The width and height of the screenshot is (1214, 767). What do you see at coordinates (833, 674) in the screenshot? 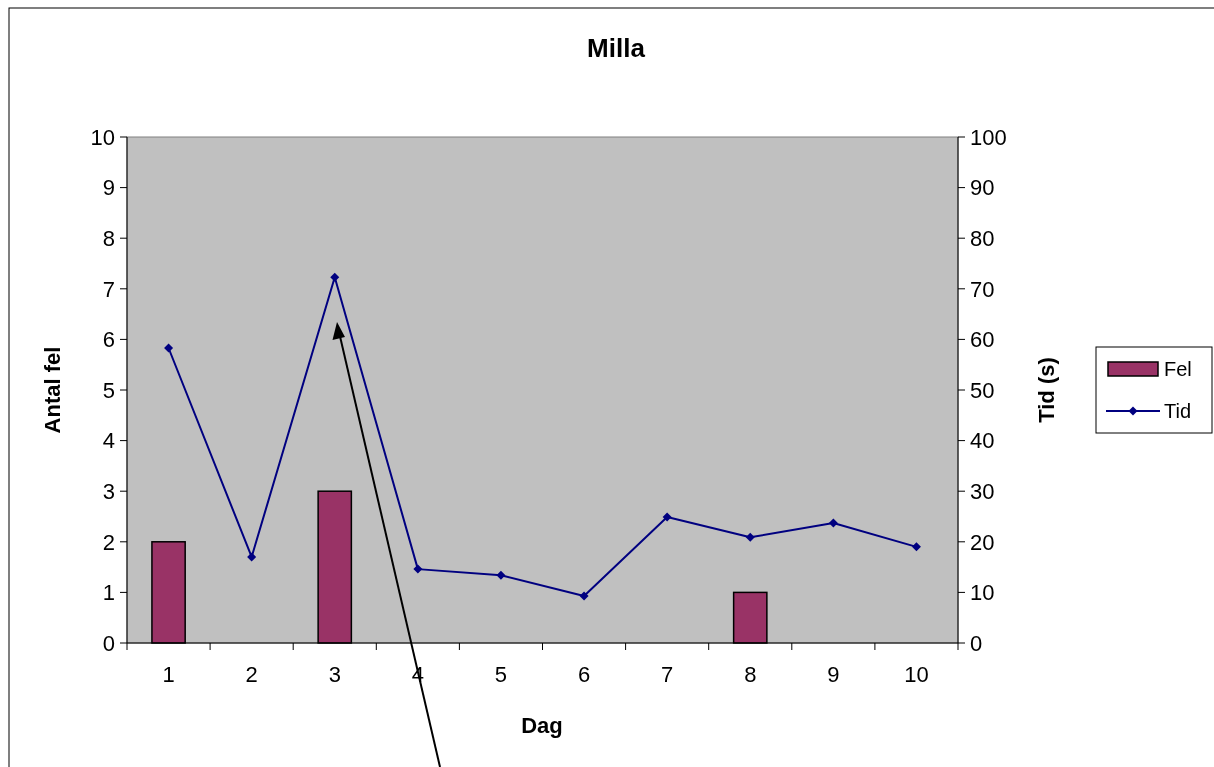
I see `x-tick-label: 9` at bounding box center [833, 674].